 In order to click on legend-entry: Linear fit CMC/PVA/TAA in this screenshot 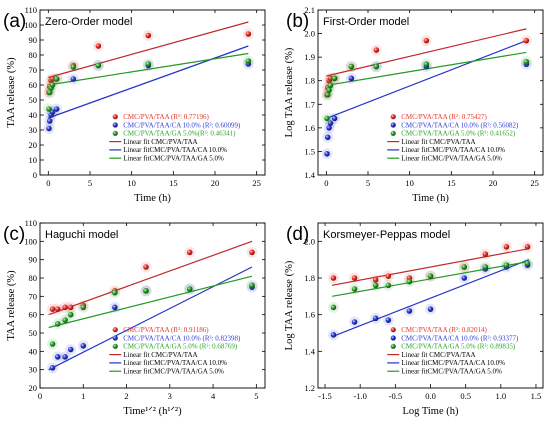, I will do `click(438, 355)`.